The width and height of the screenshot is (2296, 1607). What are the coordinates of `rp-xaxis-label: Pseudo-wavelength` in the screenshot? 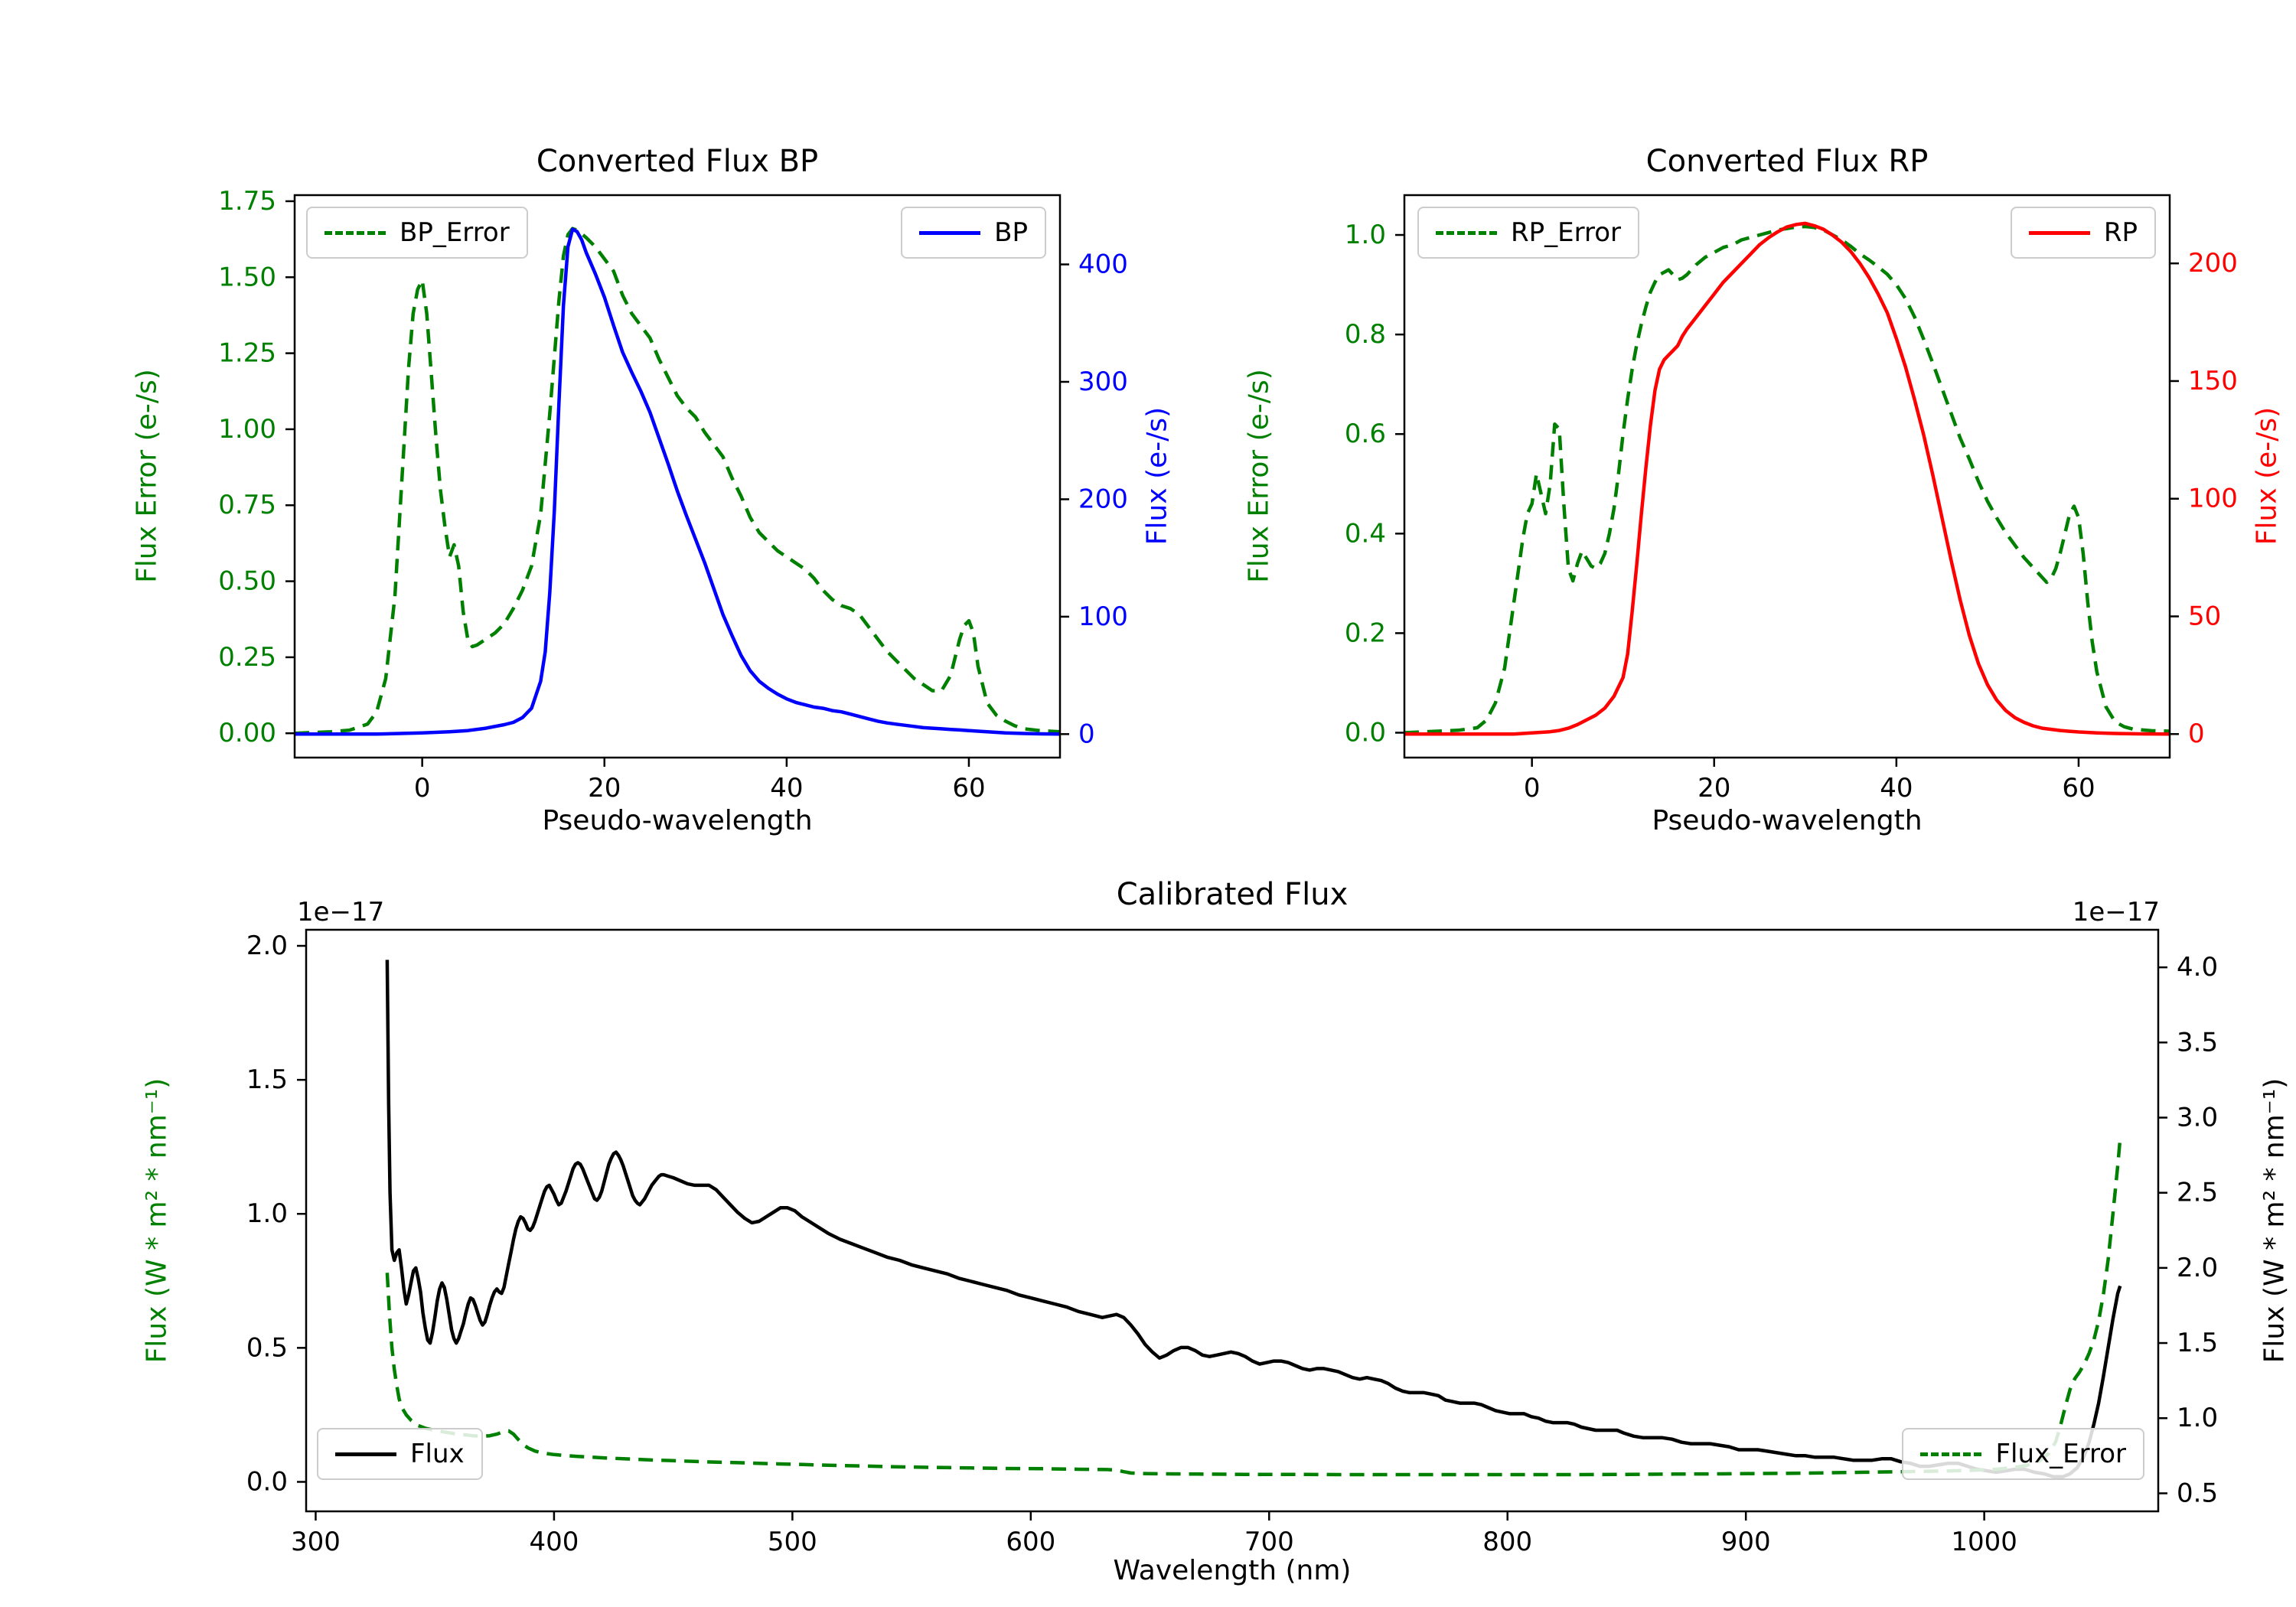 It's located at (1787, 820).